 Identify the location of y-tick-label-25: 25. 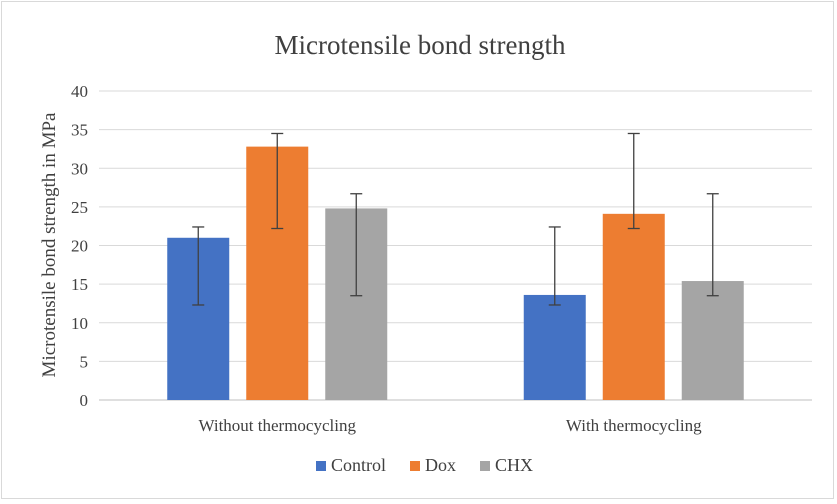
(79, 207).